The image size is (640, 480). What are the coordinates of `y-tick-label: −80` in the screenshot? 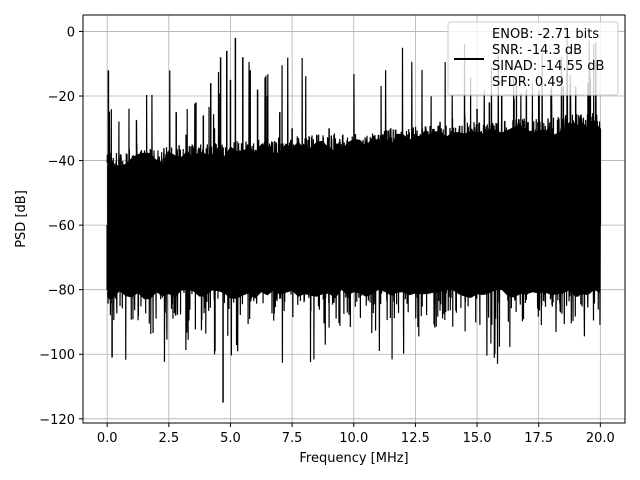 It's located at (61, 291).